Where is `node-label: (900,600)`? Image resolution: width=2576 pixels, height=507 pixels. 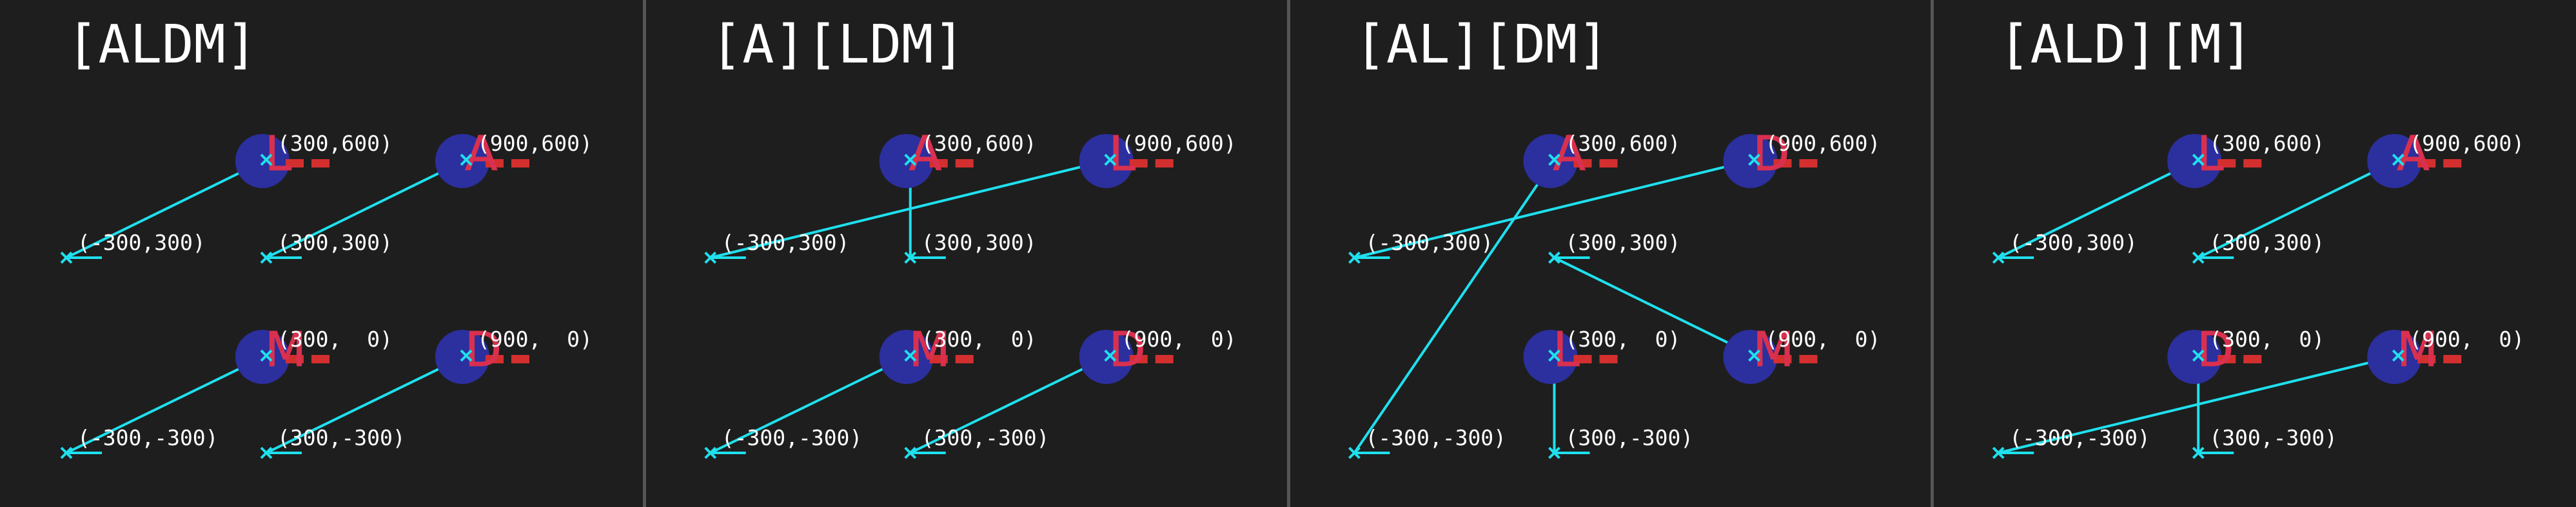
node-label: (900,600) is located at coordinates (1179, 143).